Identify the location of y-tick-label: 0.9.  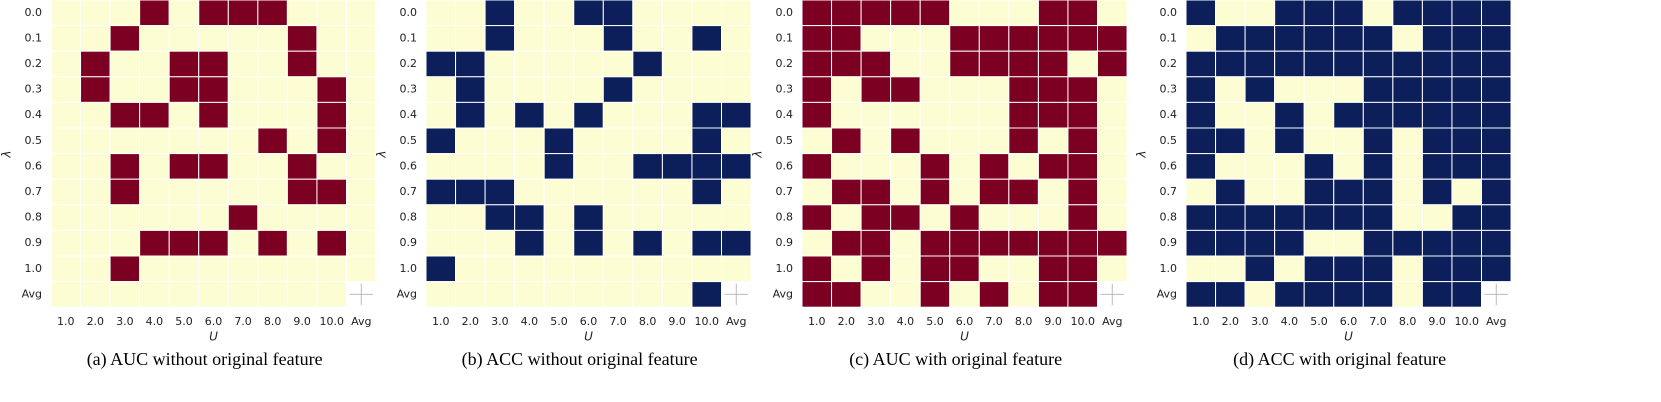
(785, 242).